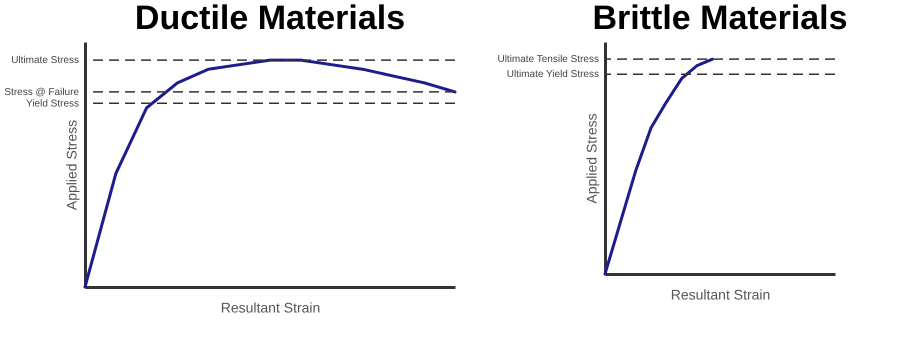  What do you see at coordinates (45, 60) in the screenshot?
I see `ref-line-label: Ultimate Stress` at bounding box center [45, 60].